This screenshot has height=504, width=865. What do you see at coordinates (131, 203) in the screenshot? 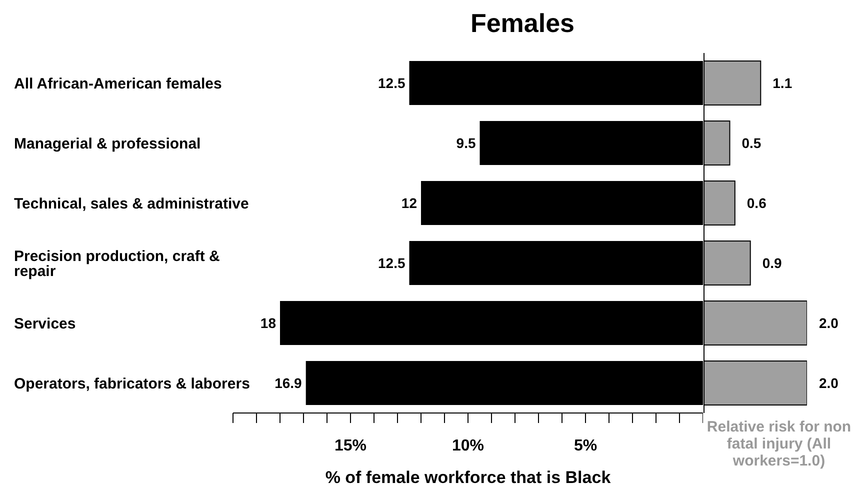
I see `y-tick-label: Technical, sales & administrative` at bounding box center [131, 203].